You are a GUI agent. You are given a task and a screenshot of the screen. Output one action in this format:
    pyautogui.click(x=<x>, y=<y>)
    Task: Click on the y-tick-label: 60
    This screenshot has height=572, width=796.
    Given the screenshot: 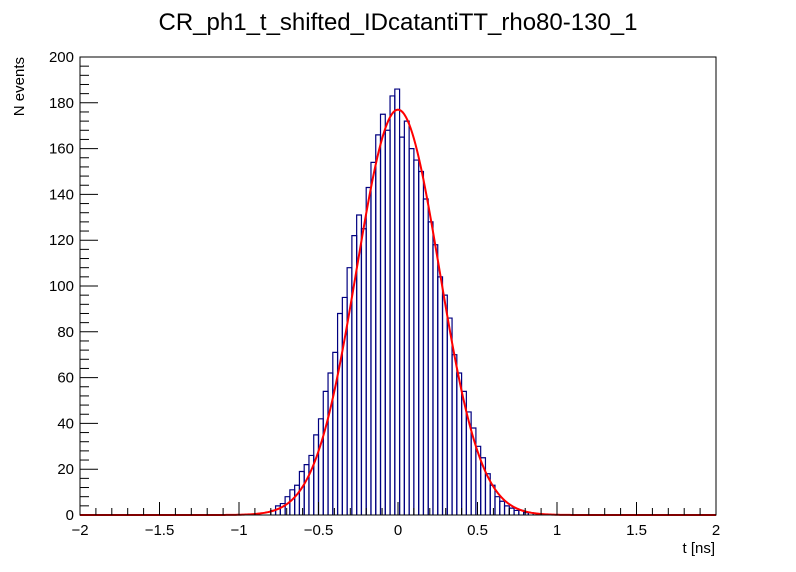 What is the action you would take?
    pyautogui.click(x=65, y=378)
    